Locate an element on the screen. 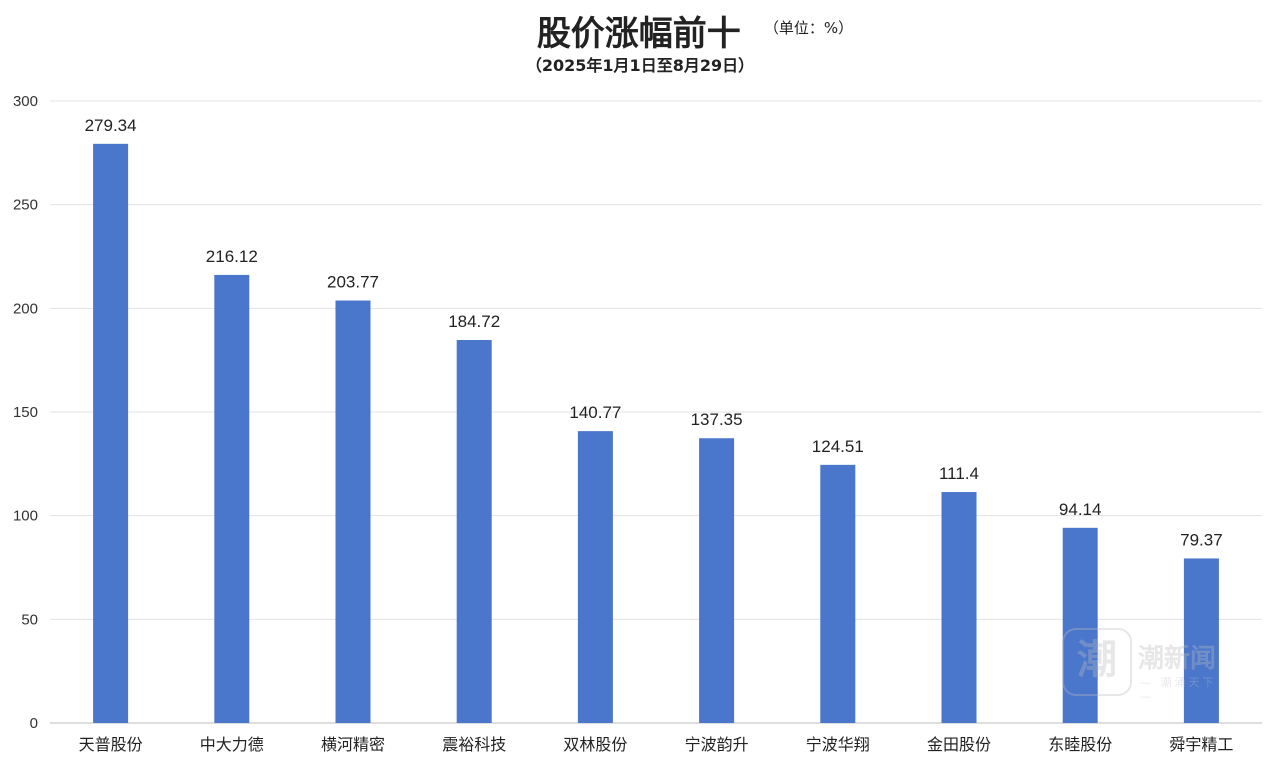 The height and width of the screenshot is (767, 1280). bar-value-label: 79.37 is located at coordinates (1201, 539).